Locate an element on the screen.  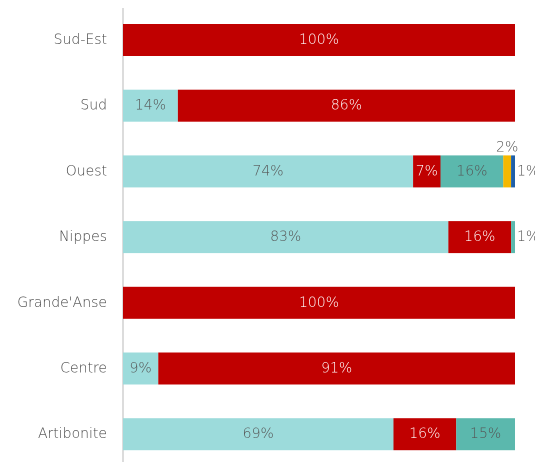
category-label: Grande'Anse is located at coordinates (62, 303).